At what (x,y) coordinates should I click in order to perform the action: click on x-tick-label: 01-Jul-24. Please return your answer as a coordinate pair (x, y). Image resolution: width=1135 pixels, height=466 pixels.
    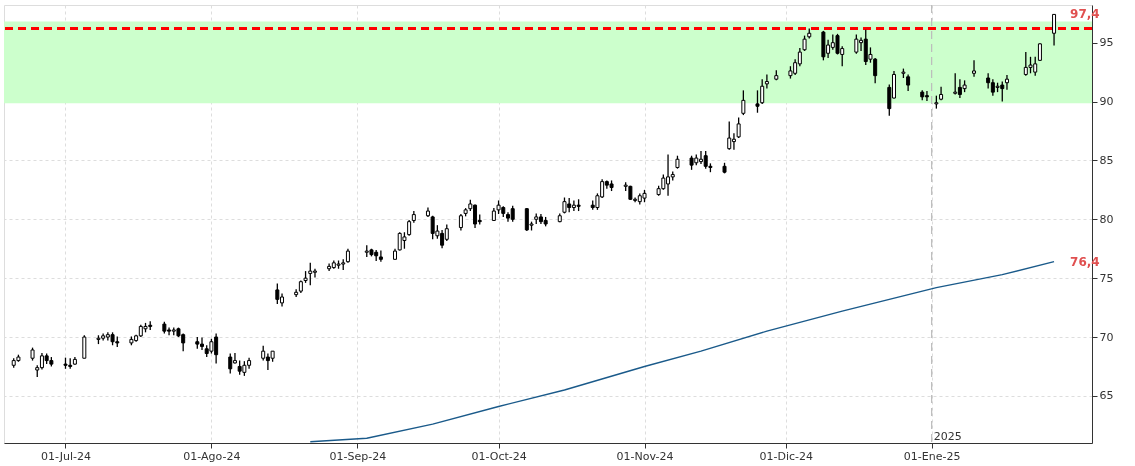
    Looking at the image, I should click on (66, 456).